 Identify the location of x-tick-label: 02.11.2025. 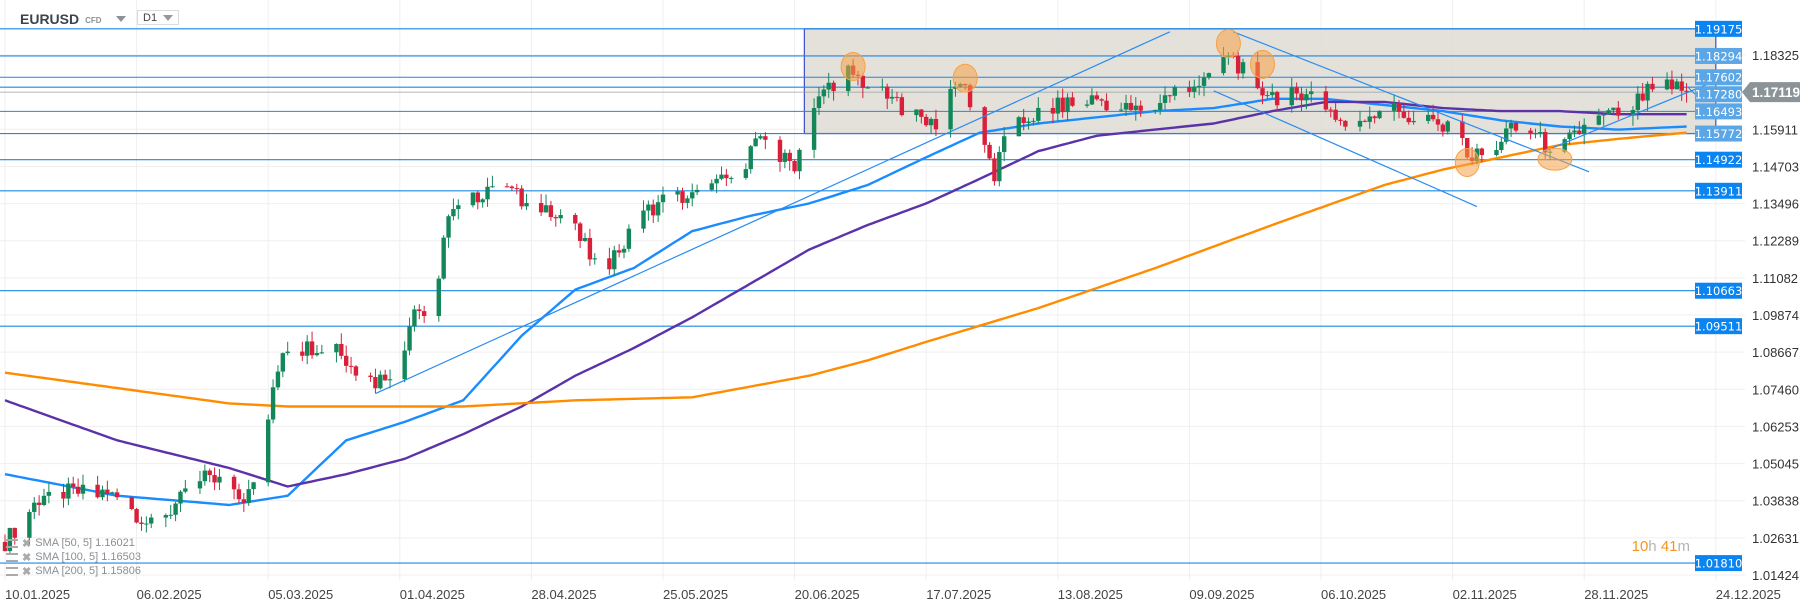
(1485, 594).